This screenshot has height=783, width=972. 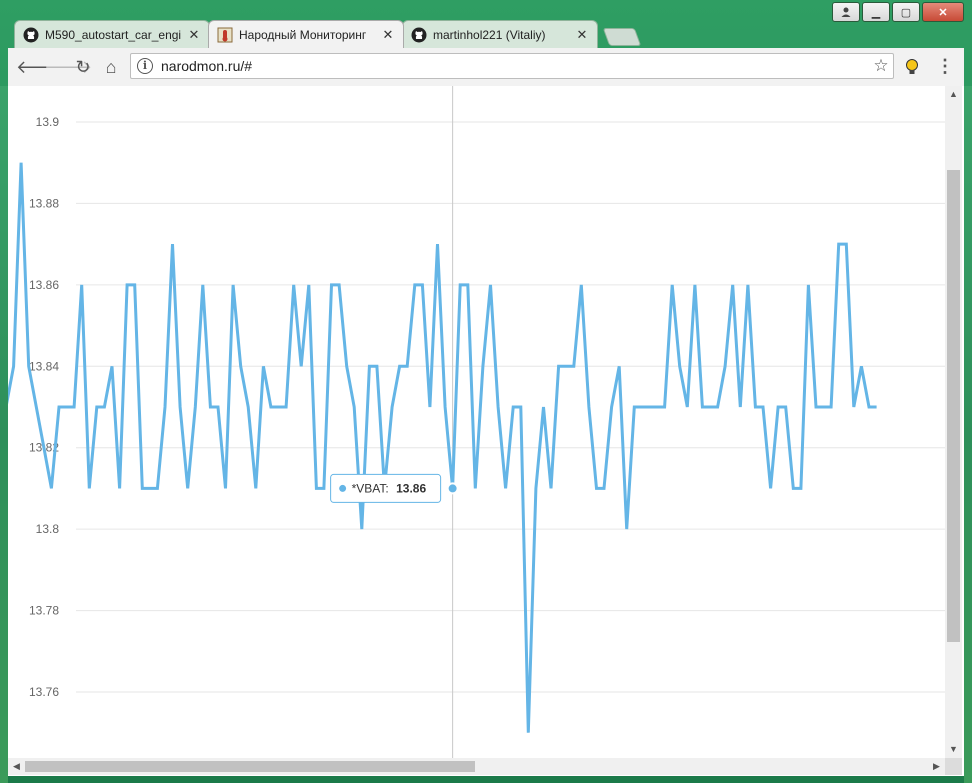 What do you see at coordinates (40, 67) in the screenshot?
I see `back-arrow-icon: 🡐` at bounding box center [40, 67].